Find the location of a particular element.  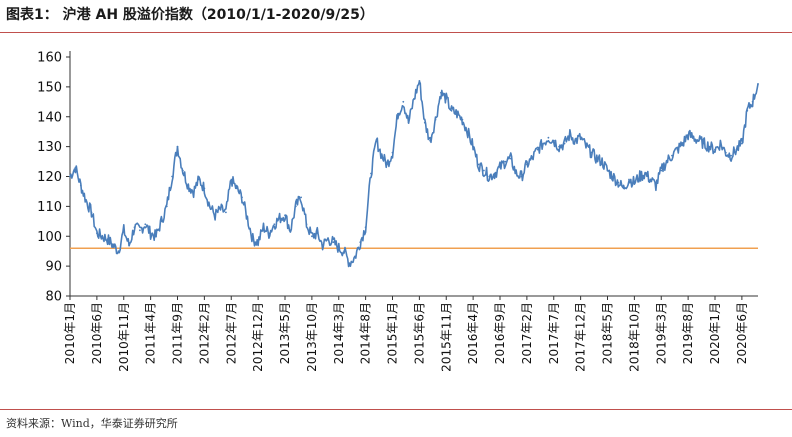

x-tick-label: 2012年2月 is located at coordinates (204, 333).